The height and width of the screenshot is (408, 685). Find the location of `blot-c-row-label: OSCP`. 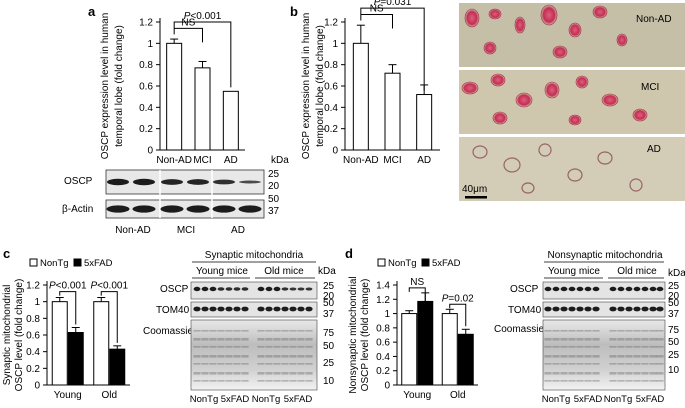

blot-c-row-label: OSCP is located at coordinates (174, 289).